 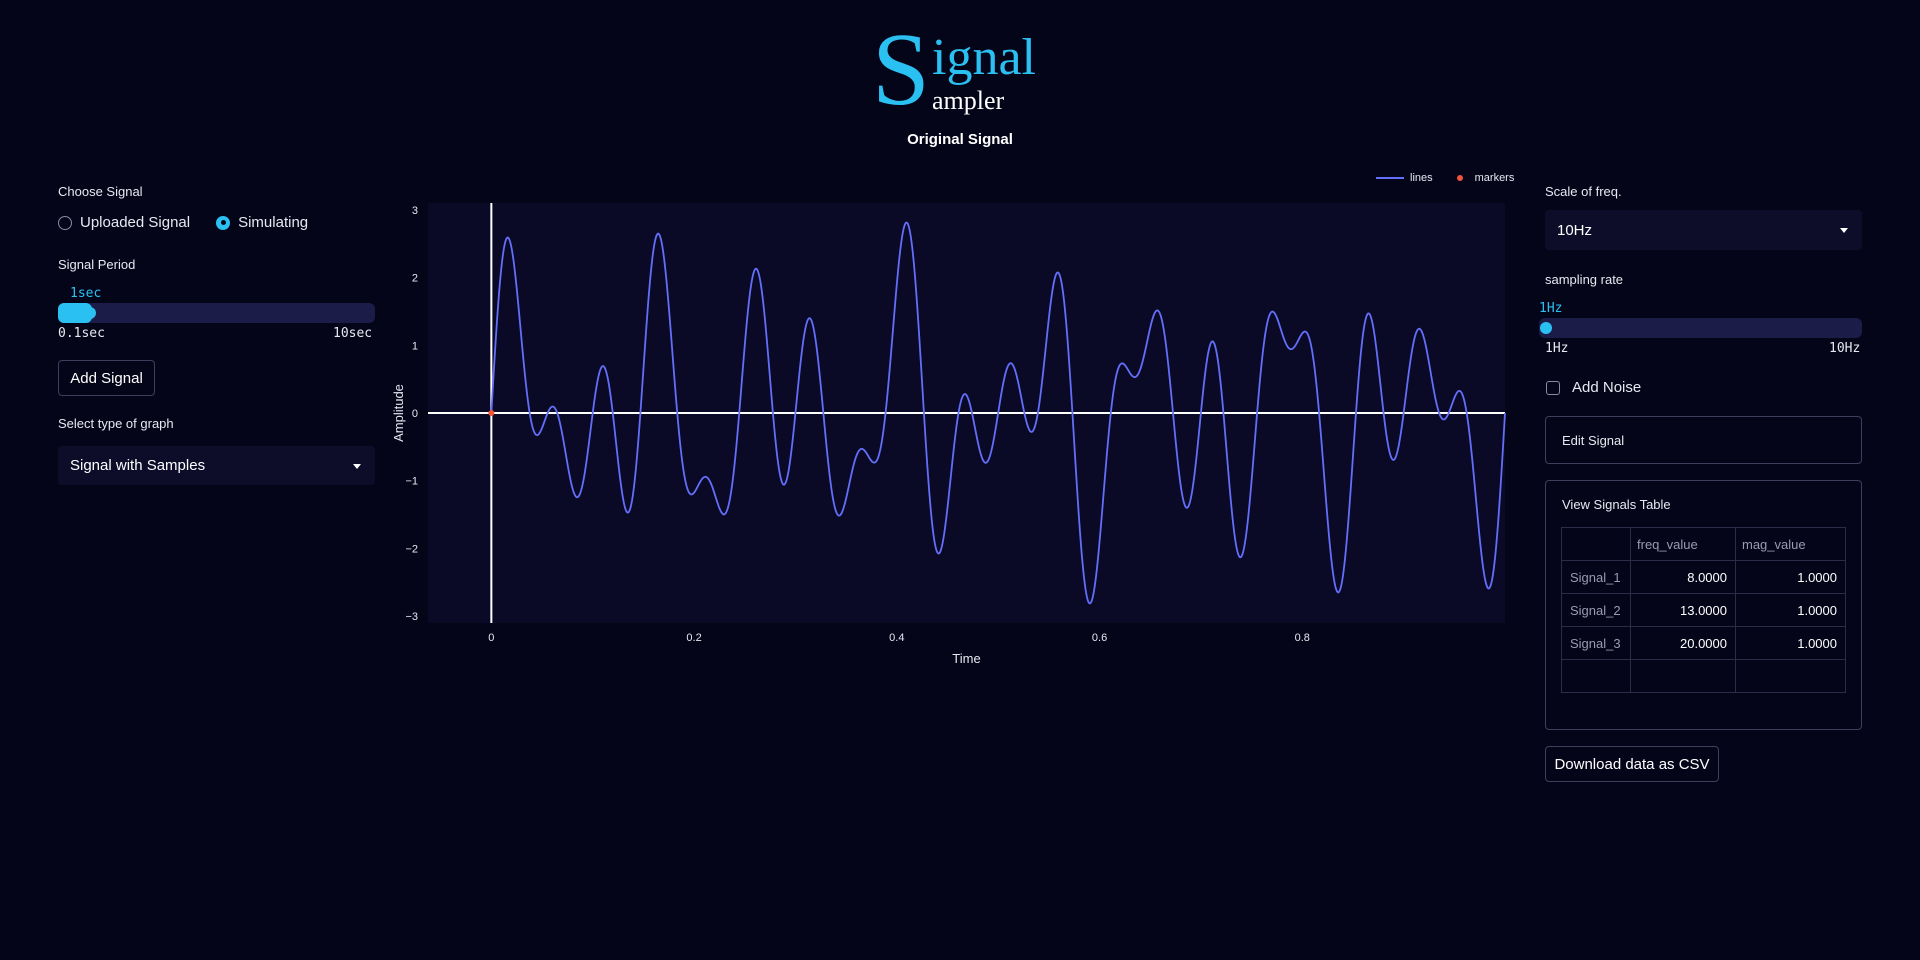 What do you see at coordinates (90, 313) in the screenshot?
I see `signal-period-handle` at bounding box center [90, 313].